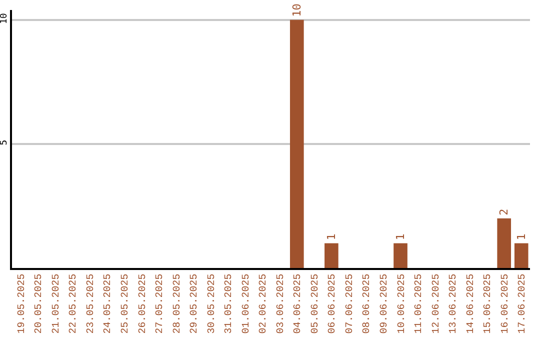 The height and width of the screenshot is (340, 540). Describe the element at coordinates (454, 304) in the screenshot. I see `x-tick-label: 13.06.2025` at that location.